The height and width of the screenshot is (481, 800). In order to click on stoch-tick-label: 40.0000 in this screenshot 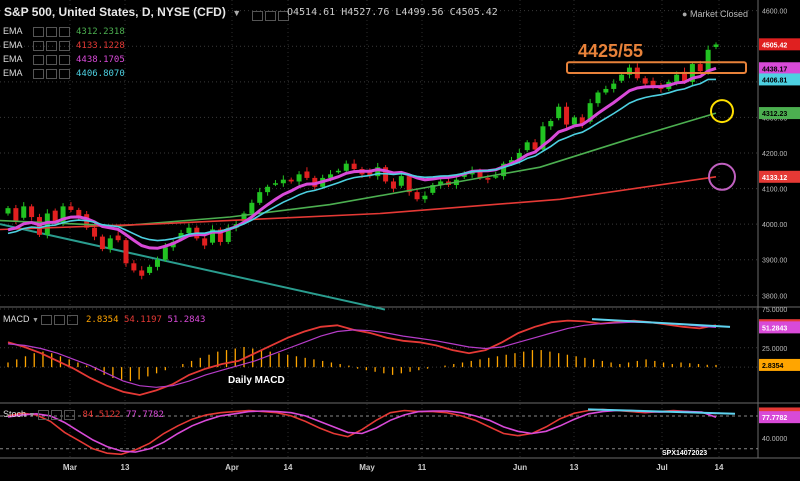, I will do `click(774, 439)`.